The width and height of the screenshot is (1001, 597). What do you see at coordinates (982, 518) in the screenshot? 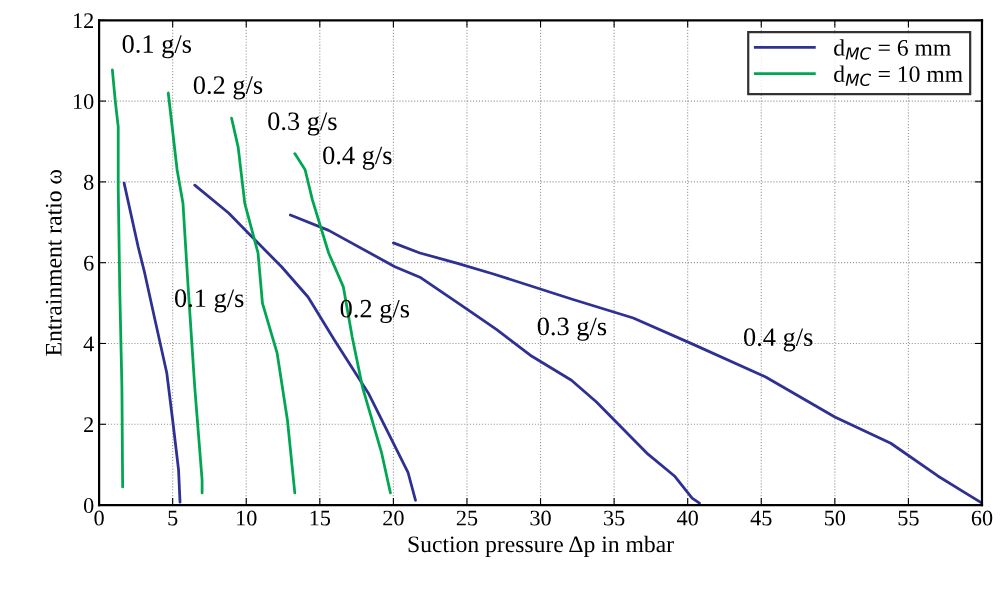
I see `x-tick-label: 60` at bounding box center [982, 518].